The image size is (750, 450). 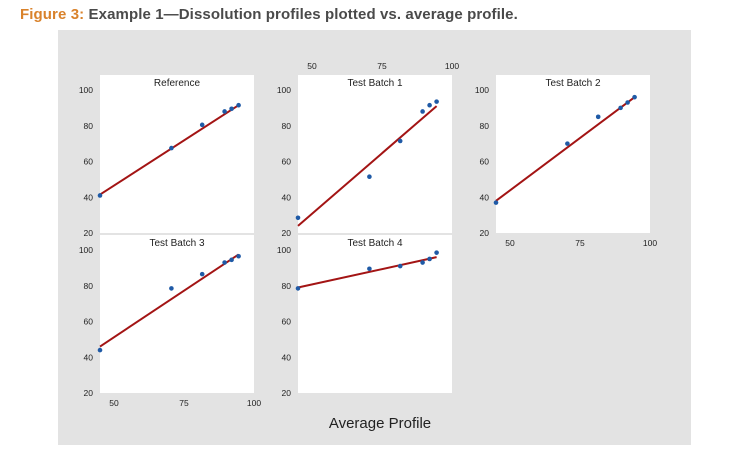 What do you see at coordinates (89, 126) in the screenshot?
I see `panel-1-y-tick-label: 80` at bounding box center [89, 126].